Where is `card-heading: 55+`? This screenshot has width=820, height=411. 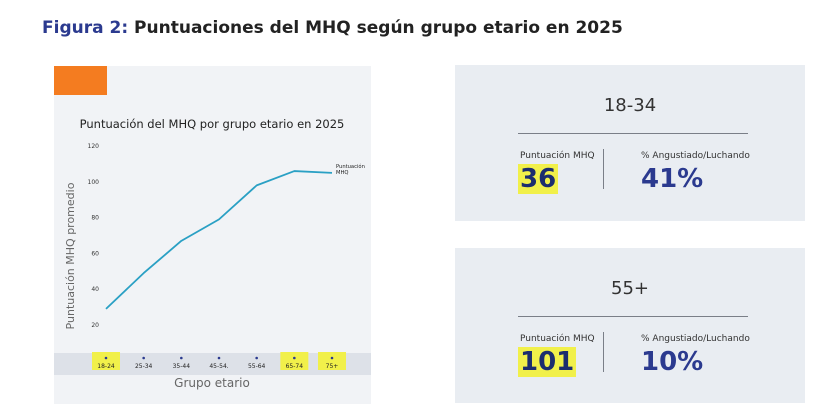 card-heading: 55+ is located at coordinates (630, 288).